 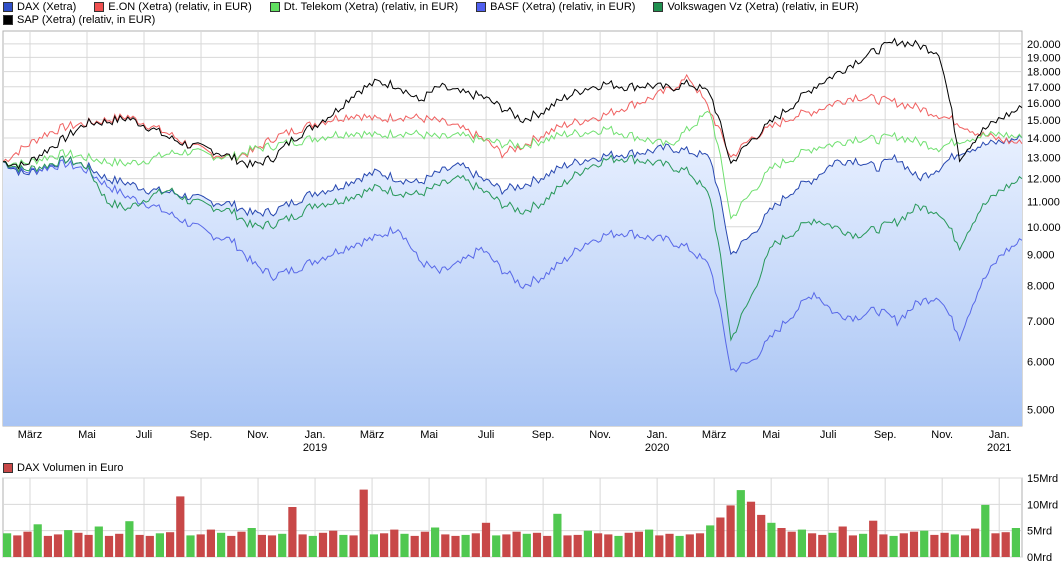 What do you see at coordinates (763, 7) in the screenshot?
I see `legend-label: Volkswagen Vz (Xetra) (relativ, in EUR)` at bounding box center [763, 7].